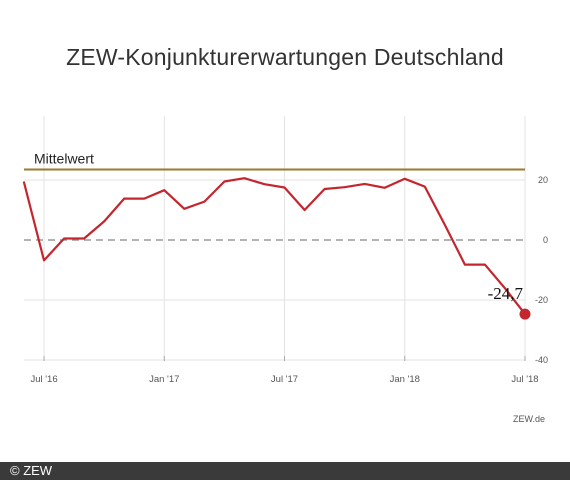  Describe the element at coordinates (31, 470) in the screenshot. I see `copyright-text: © ZEW` at that location.